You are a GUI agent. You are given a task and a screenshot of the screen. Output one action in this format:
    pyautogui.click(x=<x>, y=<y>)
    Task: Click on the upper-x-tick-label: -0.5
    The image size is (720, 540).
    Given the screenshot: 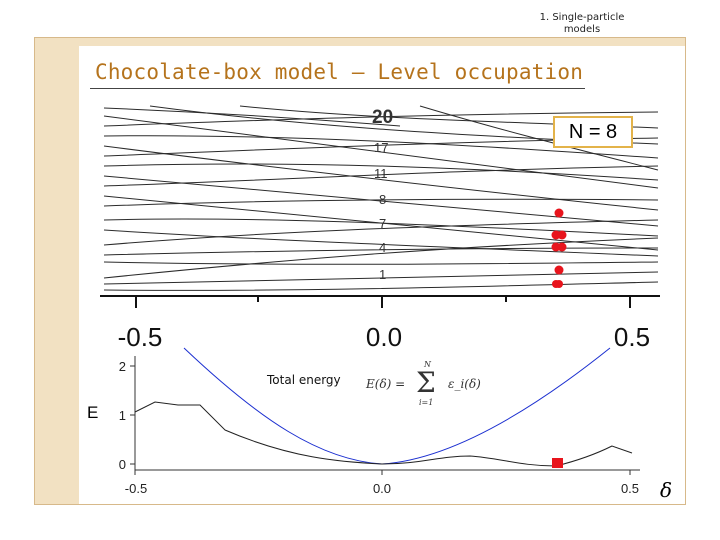 What is the action you would take?
    pyautogui.click(x=140, y=337)
    